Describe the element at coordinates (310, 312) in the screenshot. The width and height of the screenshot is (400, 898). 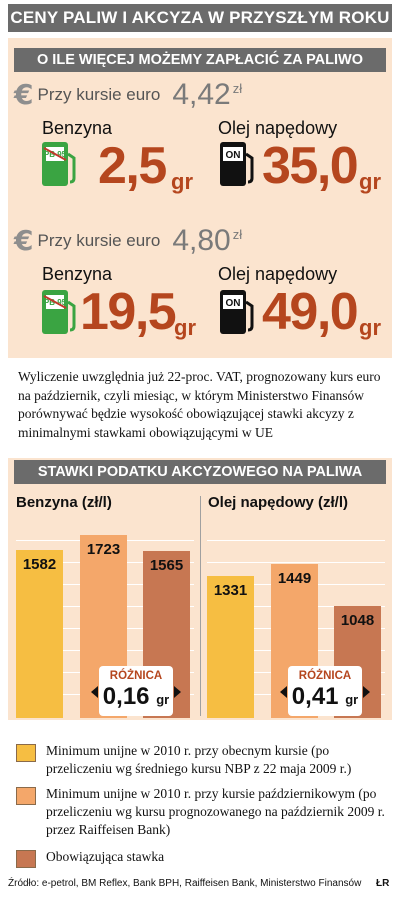
I see `scenario-2-fuel-2-value: 49,0` at that location.